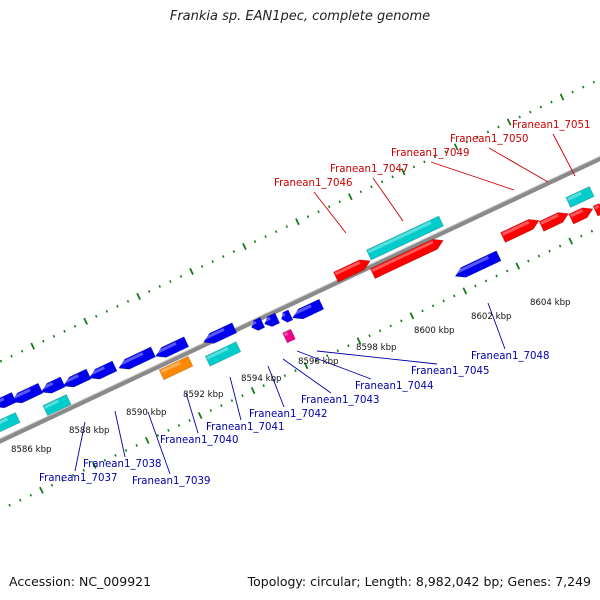 This screenshot has height=600, width=600. What do you see at coordinates (394, 386) in the screenshot?
I see `gene-label: Franean1_7044` at bounding box center [394, 386].